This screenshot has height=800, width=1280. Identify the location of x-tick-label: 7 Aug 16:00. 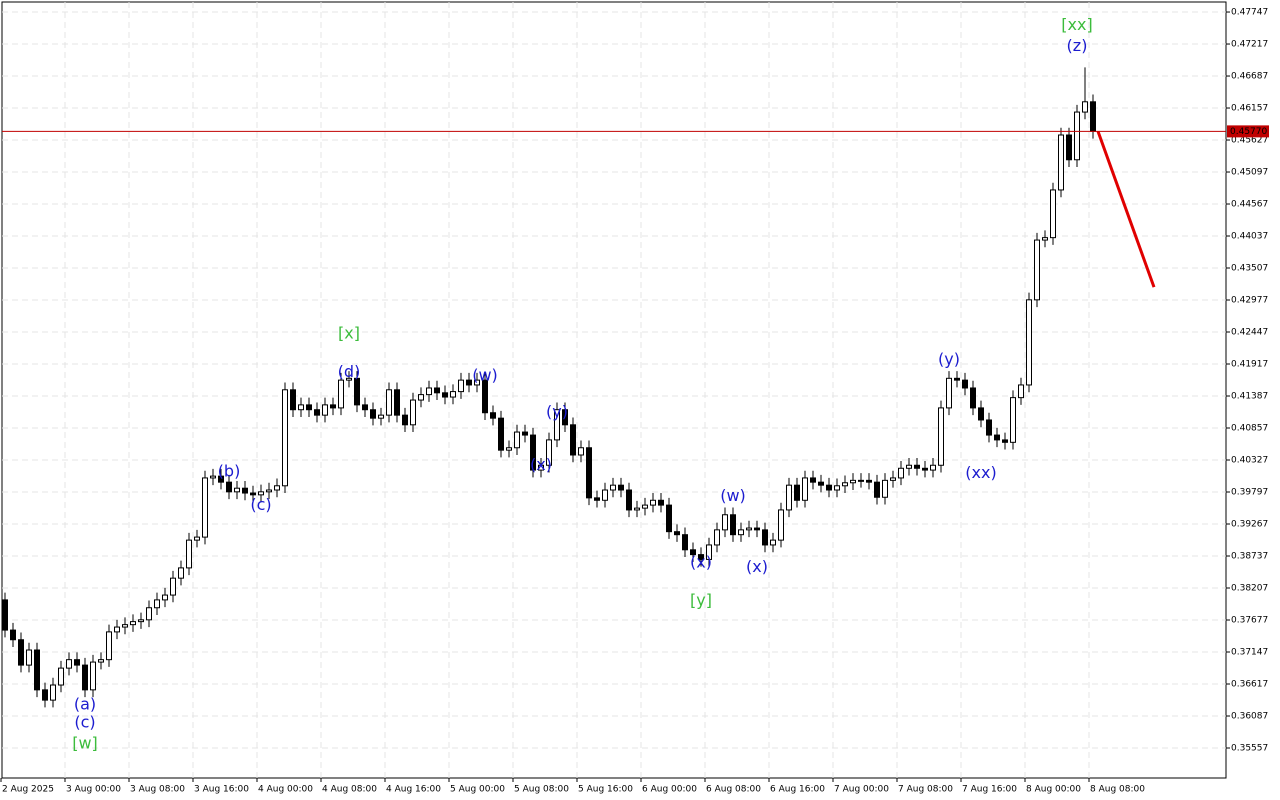
(989, 790).